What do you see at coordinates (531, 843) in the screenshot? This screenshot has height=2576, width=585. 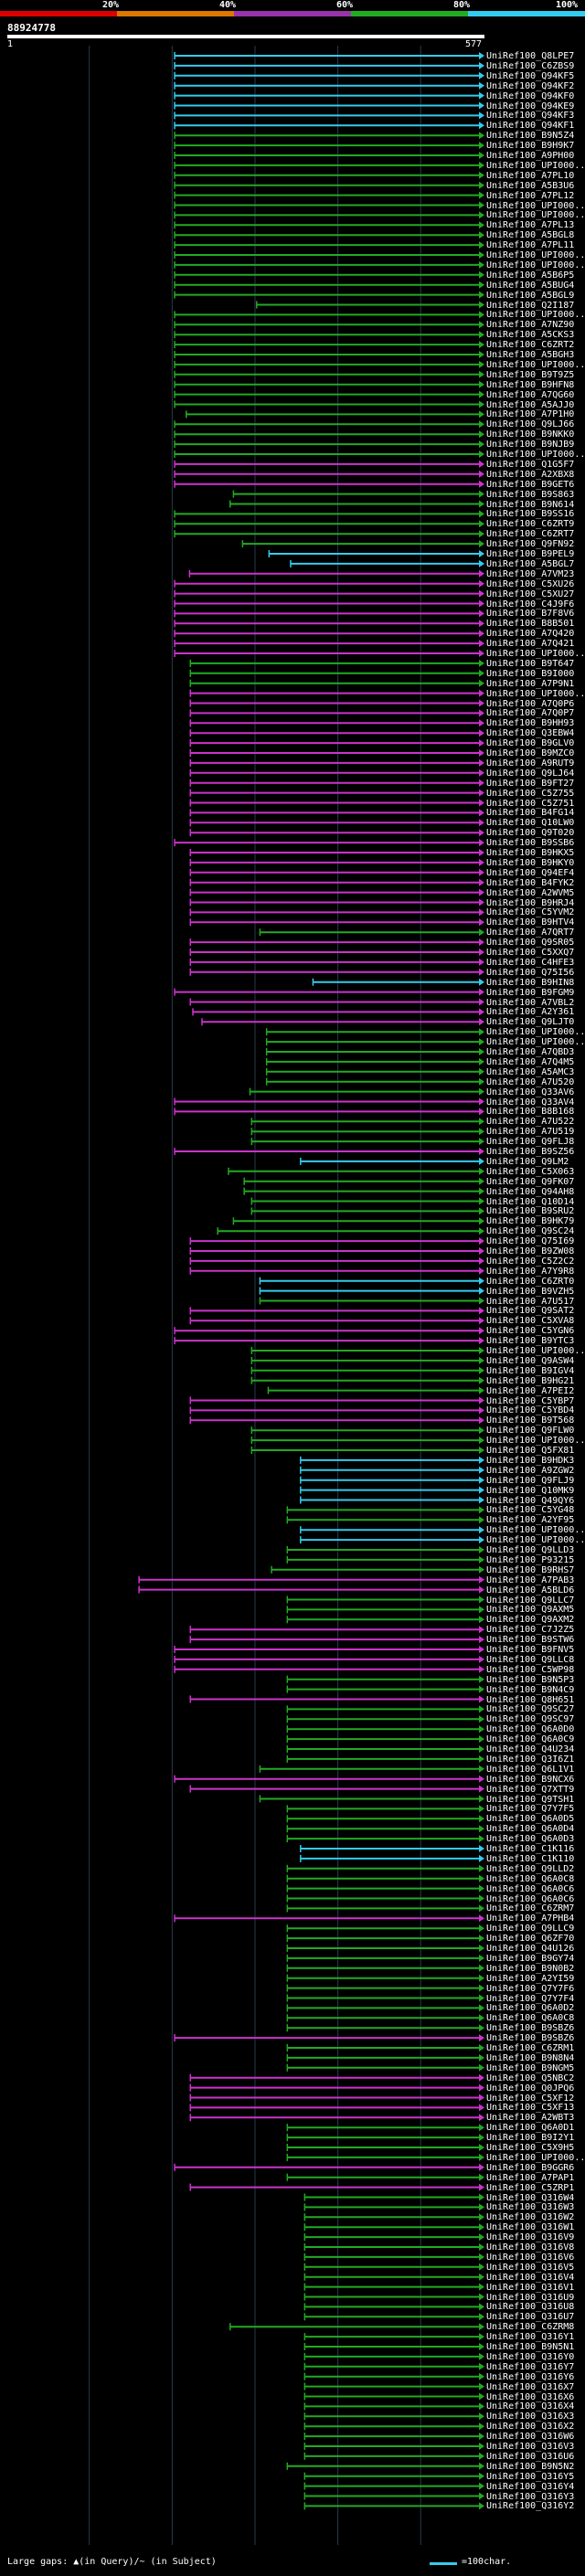 I see `hit-label: UniRef100_B9SSB6` at bounding box center [531, 843].